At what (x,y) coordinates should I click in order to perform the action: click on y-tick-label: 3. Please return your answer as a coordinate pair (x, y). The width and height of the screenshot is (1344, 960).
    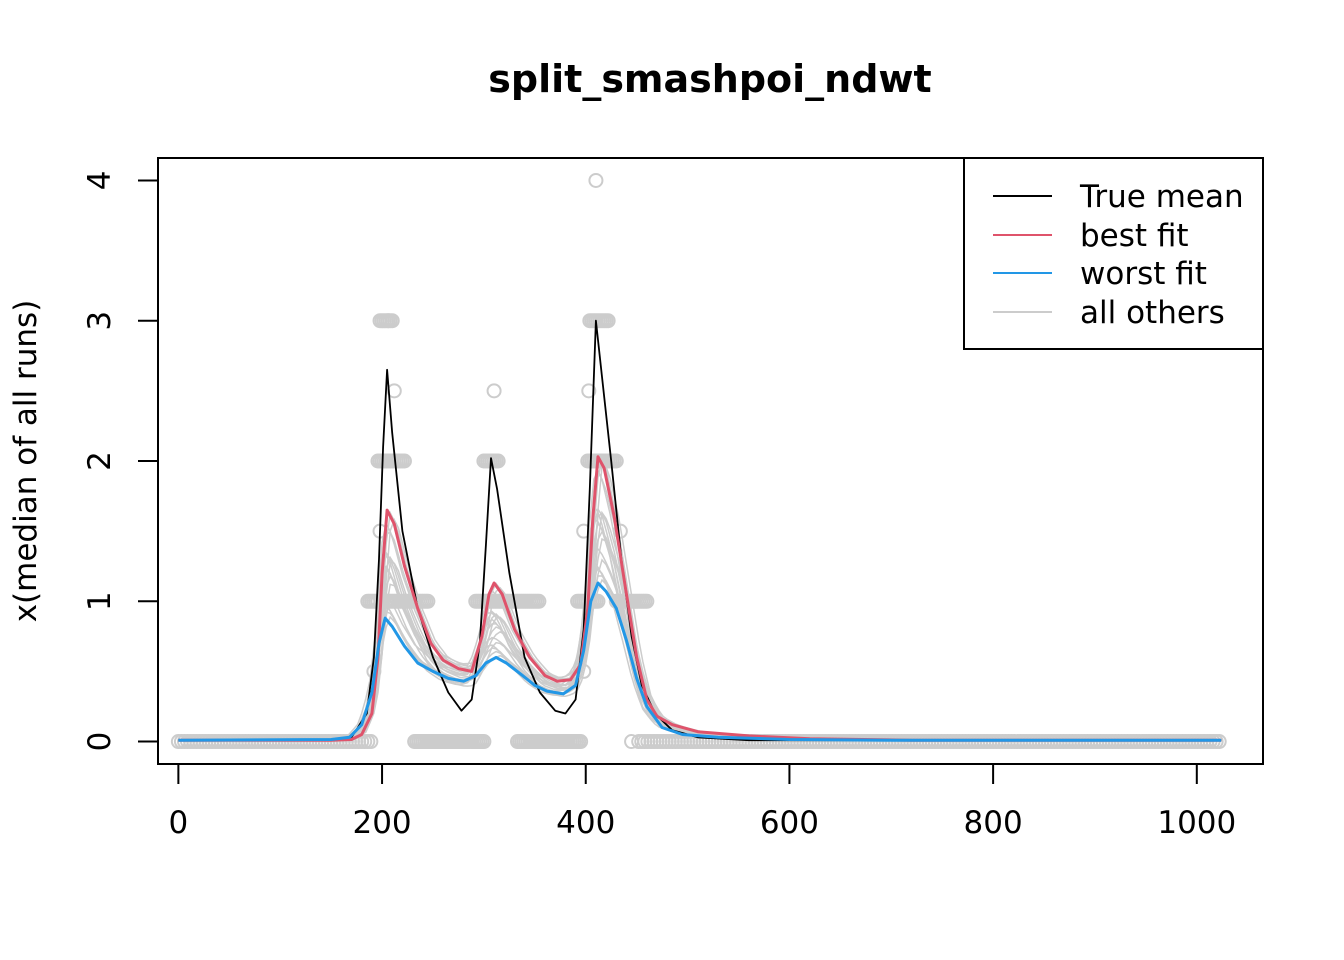
    Looking at the image, I should click on (100, 321).